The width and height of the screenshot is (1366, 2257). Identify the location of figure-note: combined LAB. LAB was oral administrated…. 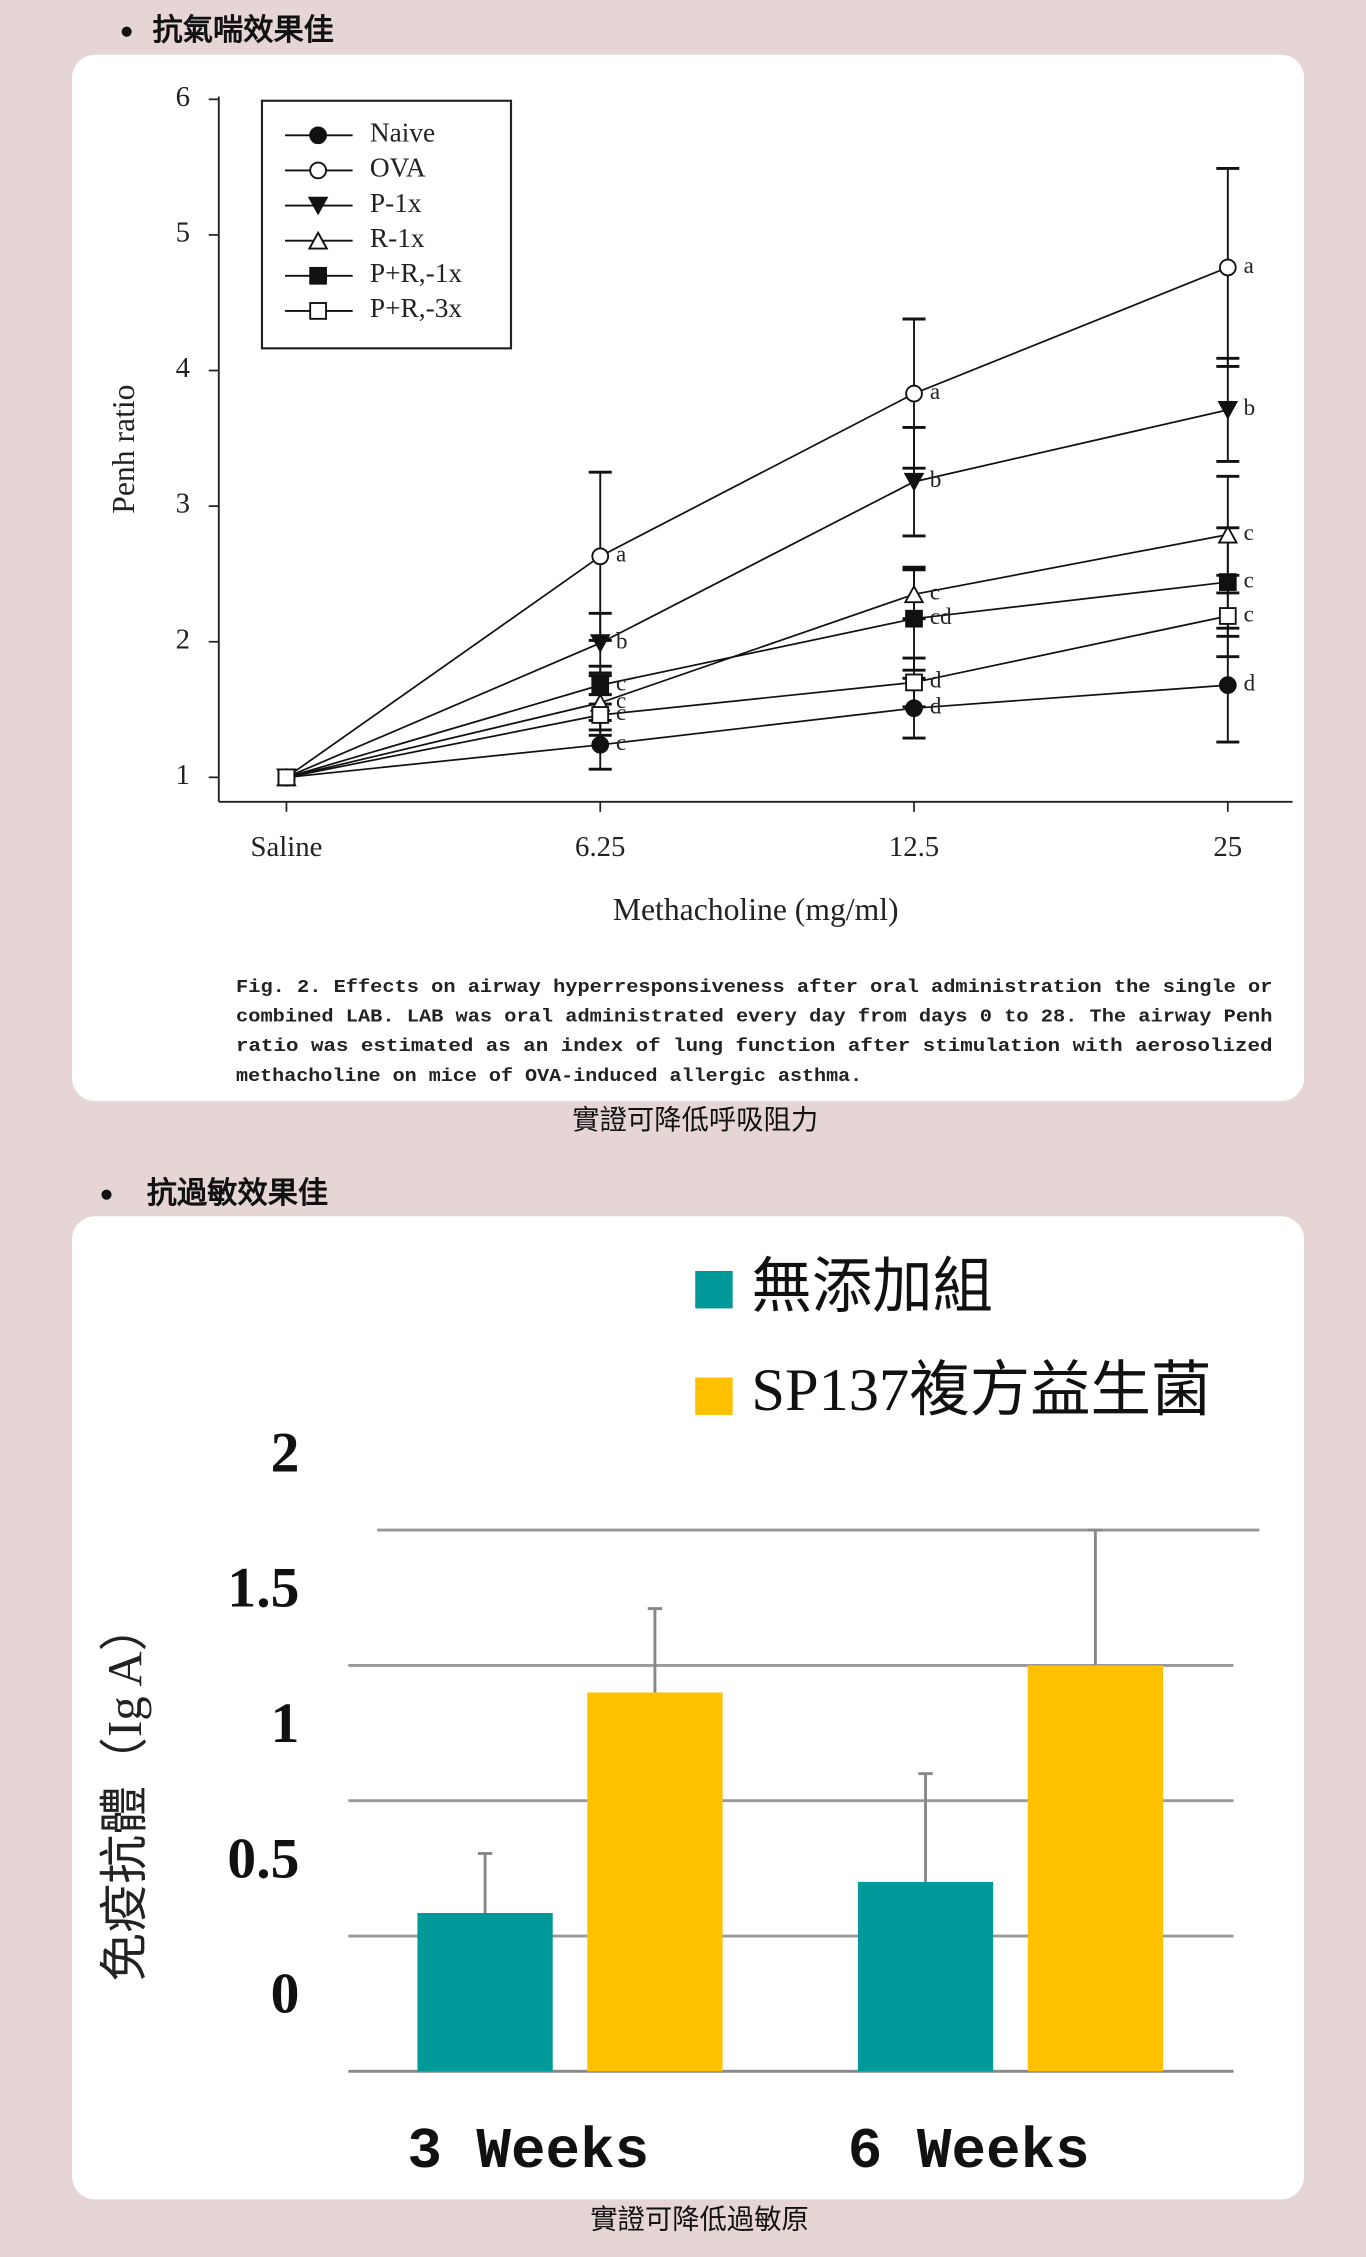
(754, 1018).